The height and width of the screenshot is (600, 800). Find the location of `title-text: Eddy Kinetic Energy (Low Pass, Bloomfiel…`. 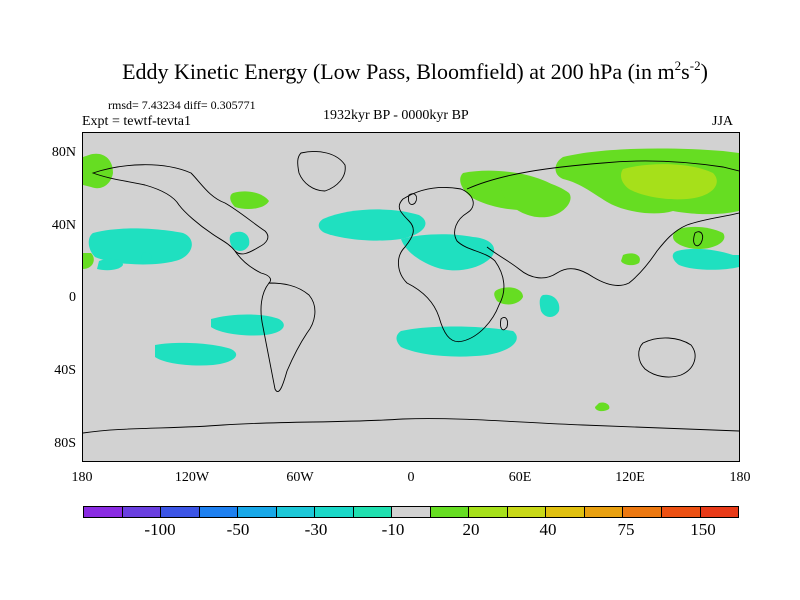

title-text: Eddy Kinetic Energy (Low Pass, Bloomfiel… is located at coordinates (398, 71).